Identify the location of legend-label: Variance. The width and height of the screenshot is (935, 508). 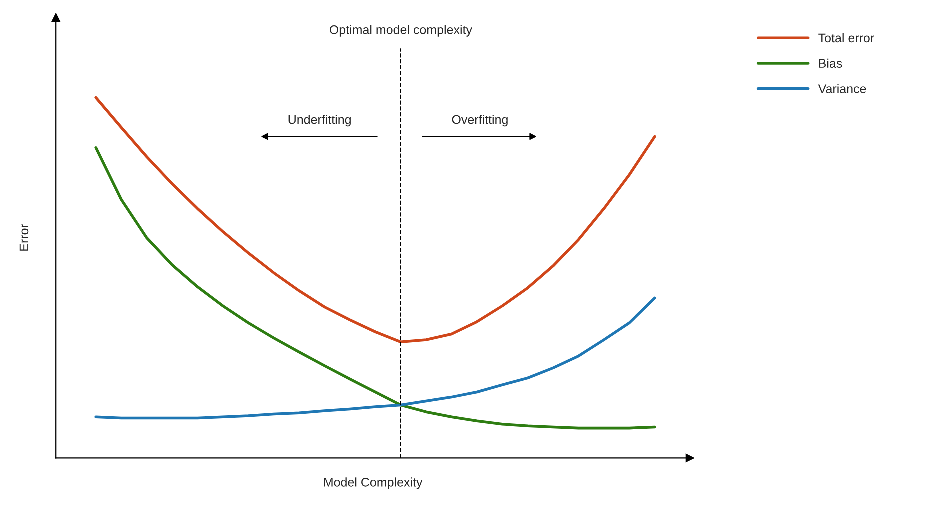
(842, 89).